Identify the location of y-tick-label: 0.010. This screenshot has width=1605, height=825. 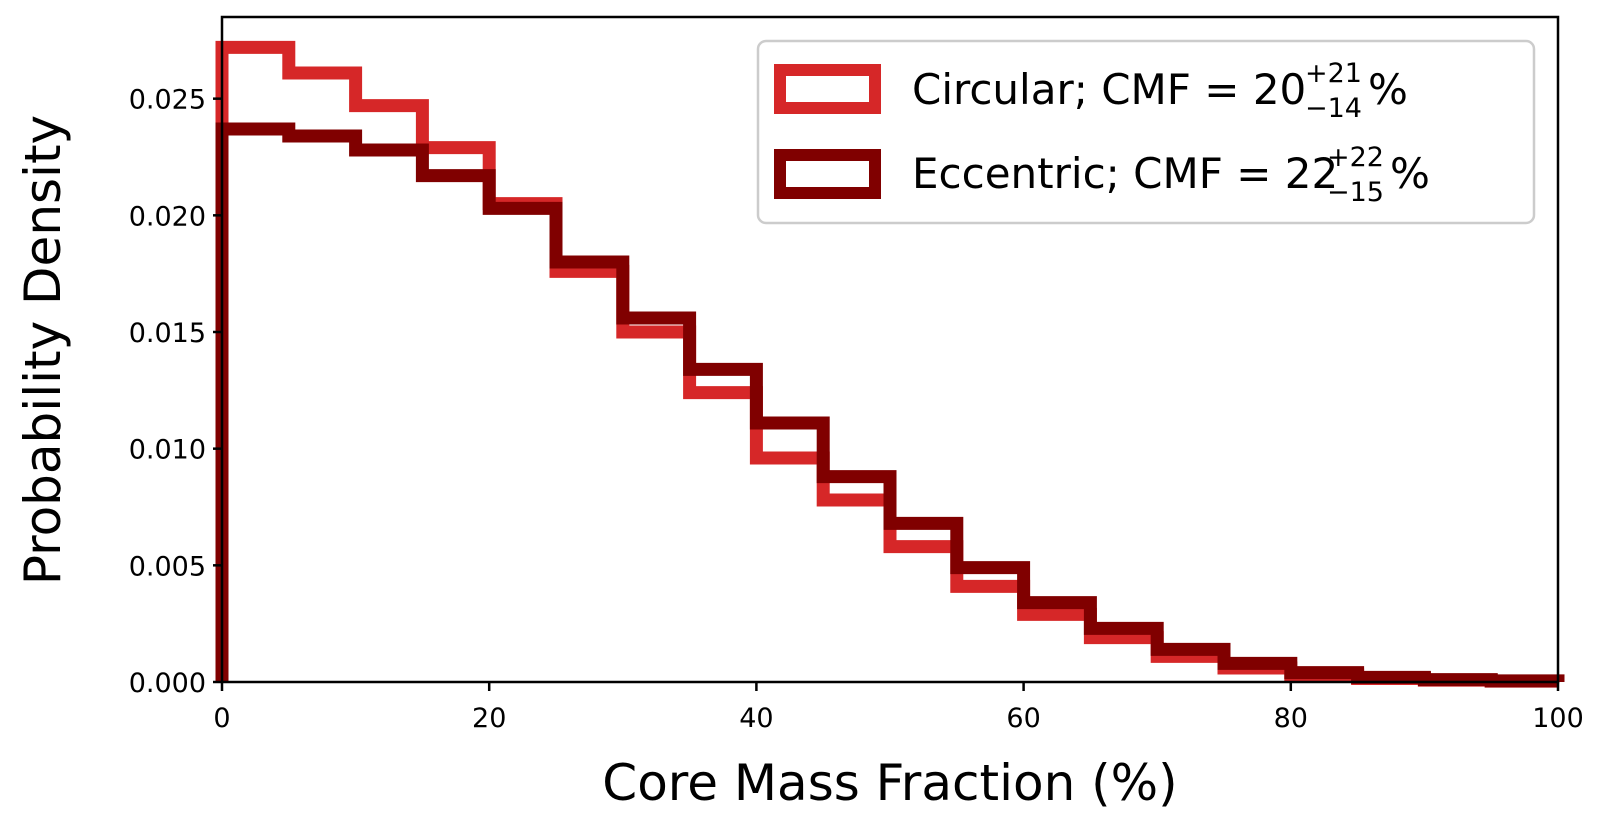
(167, 450).